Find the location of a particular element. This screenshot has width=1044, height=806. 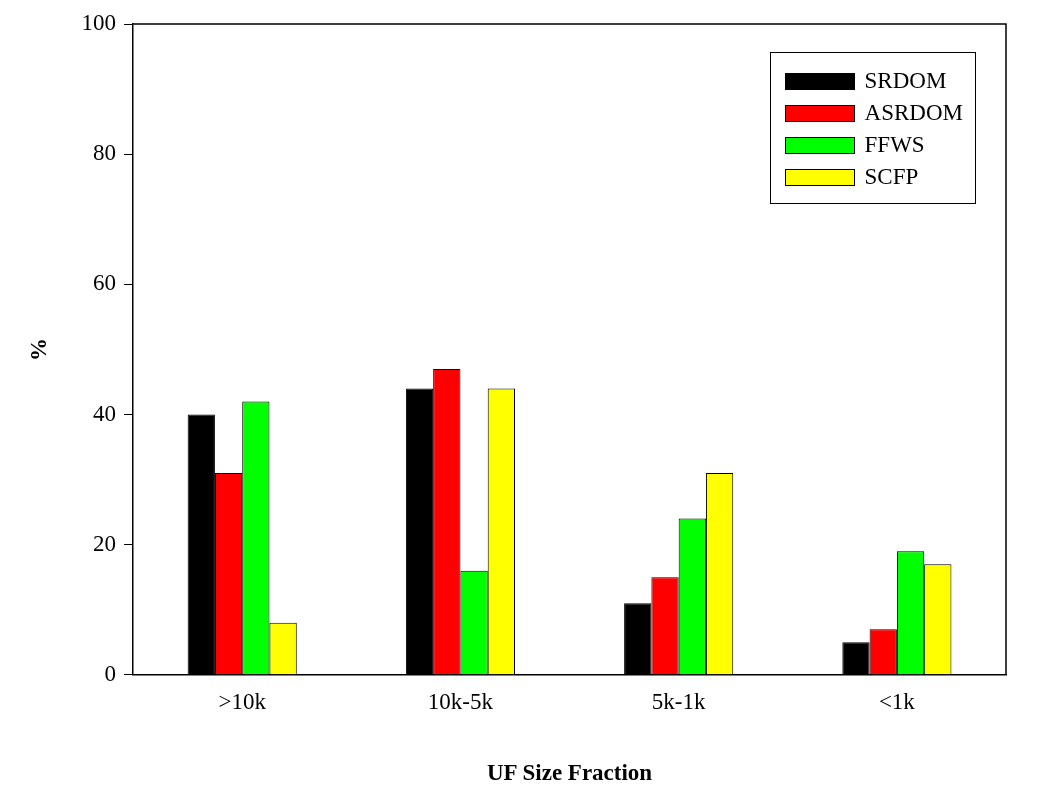

x-tick-label: 5k-1k is located at coordinates (678, 701).